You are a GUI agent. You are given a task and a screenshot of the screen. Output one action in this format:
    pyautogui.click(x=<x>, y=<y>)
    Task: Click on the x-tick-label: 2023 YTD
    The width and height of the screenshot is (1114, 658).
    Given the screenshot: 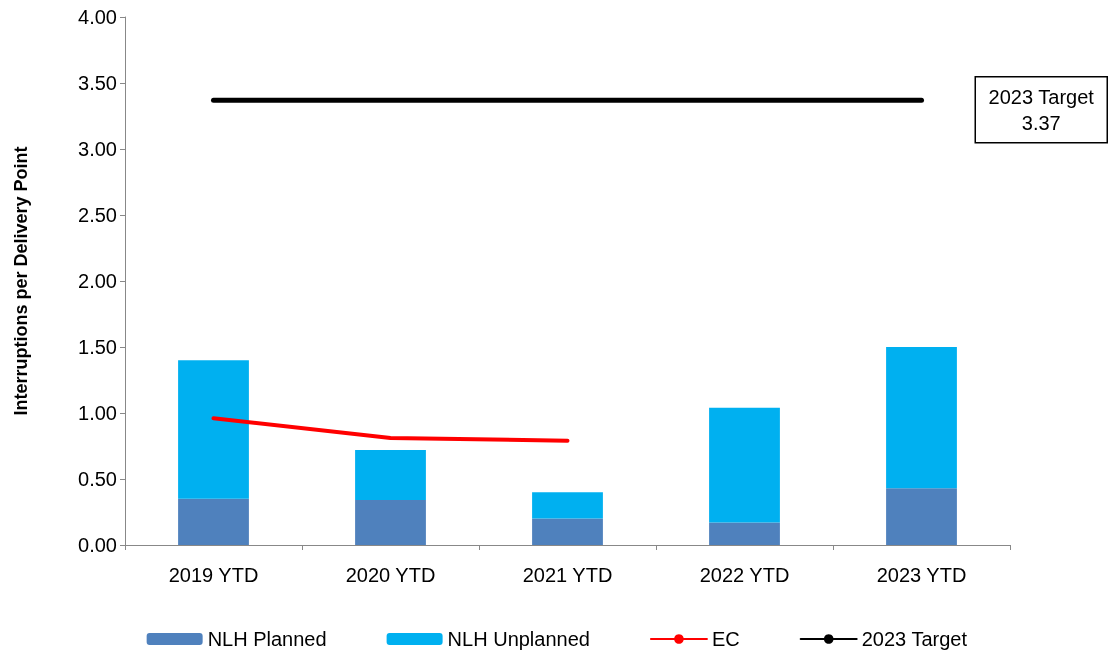 What is the action you would take?
    pyautogui.click(x=921, y=575)
    